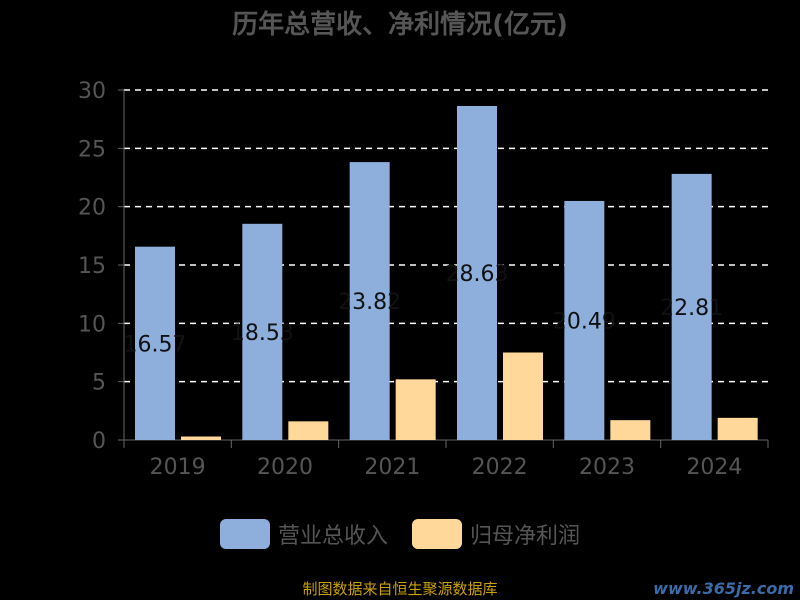 The image size is (800, 600). I want to click on data-label: 20.49, so click(584, 321).